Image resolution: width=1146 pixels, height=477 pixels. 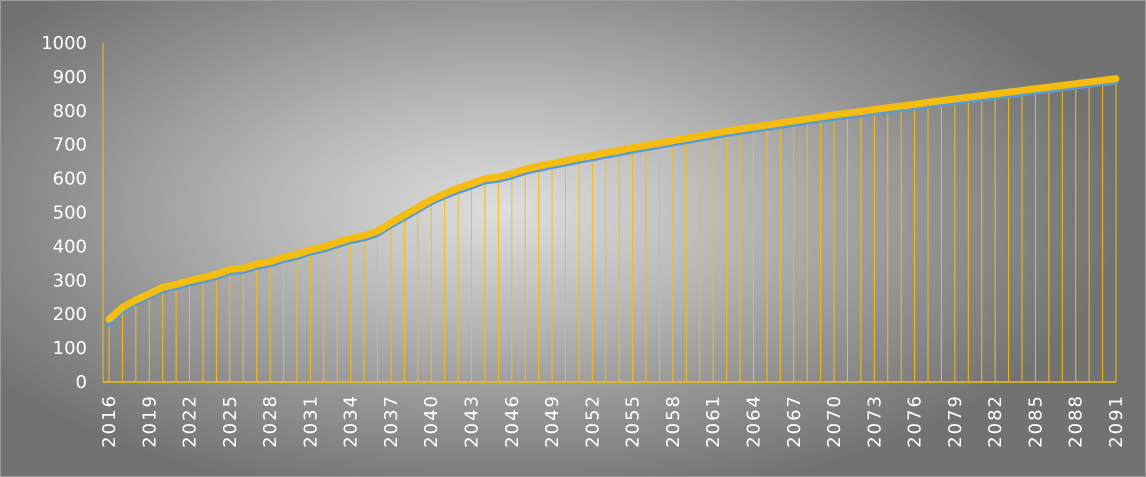 I want to click on x-tick-label: 2064, so click(x=753, y=421).